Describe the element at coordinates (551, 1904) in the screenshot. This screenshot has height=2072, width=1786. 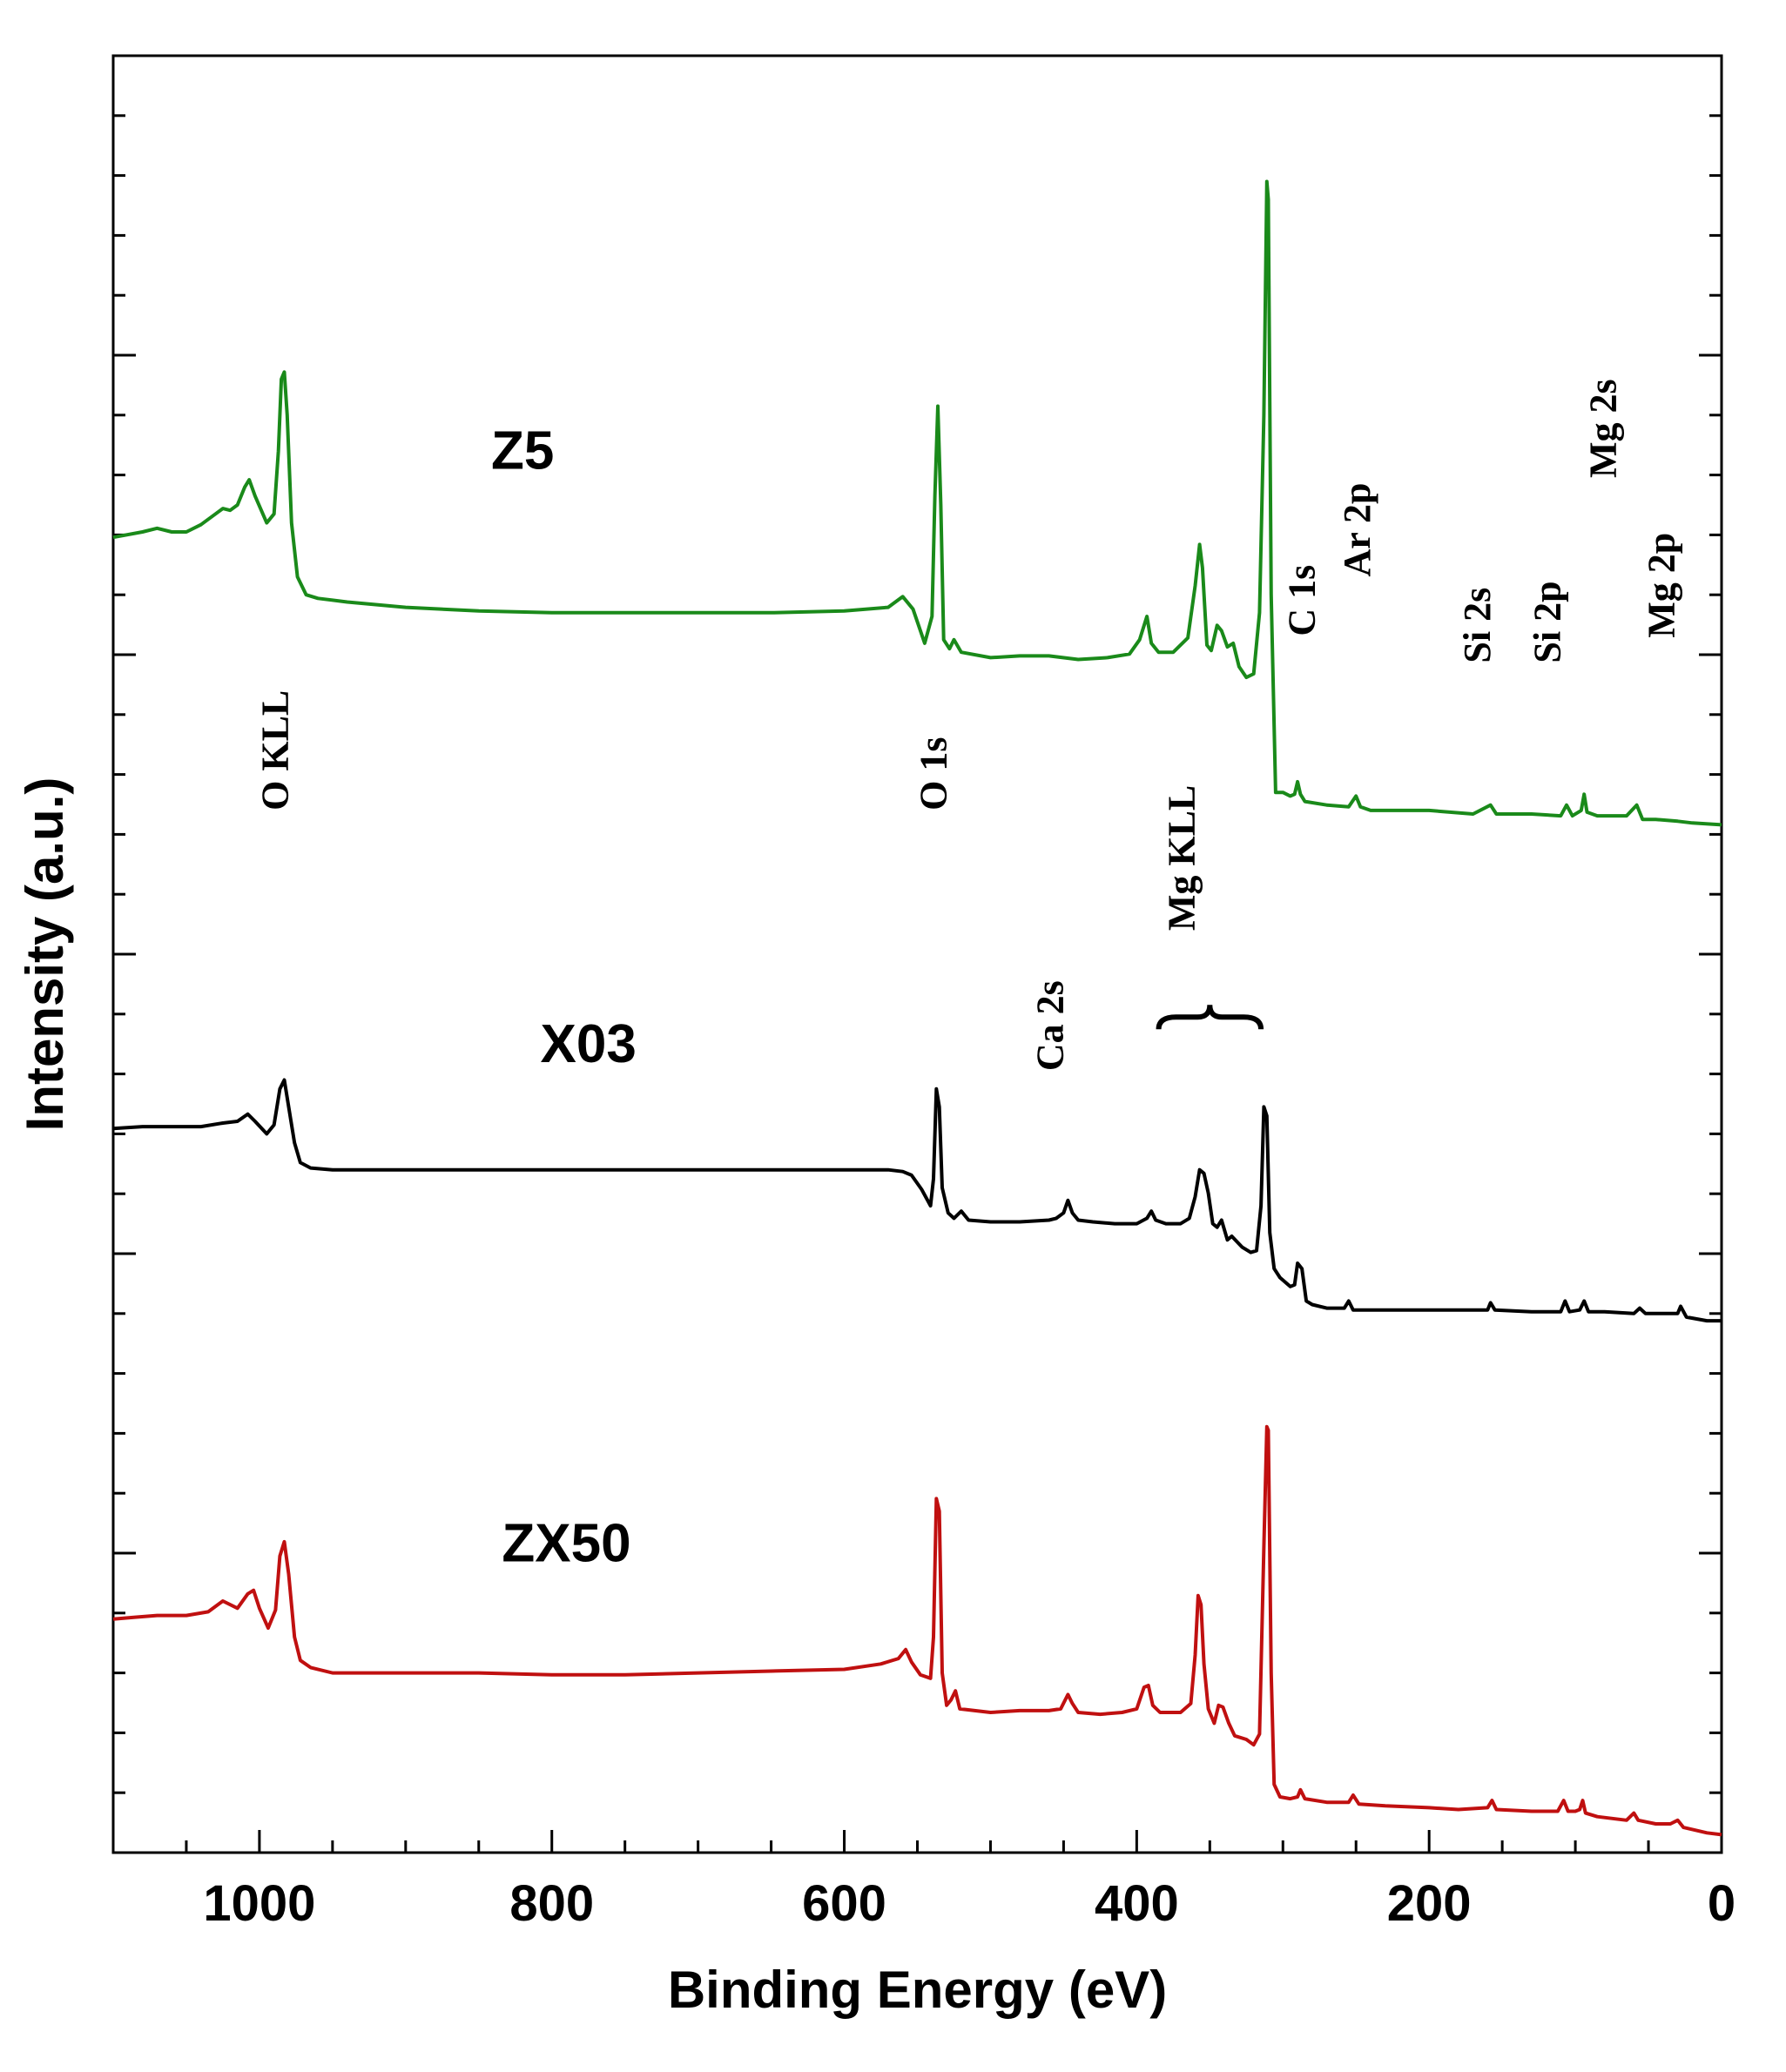
I see `x-tick-label: 800` at that location.